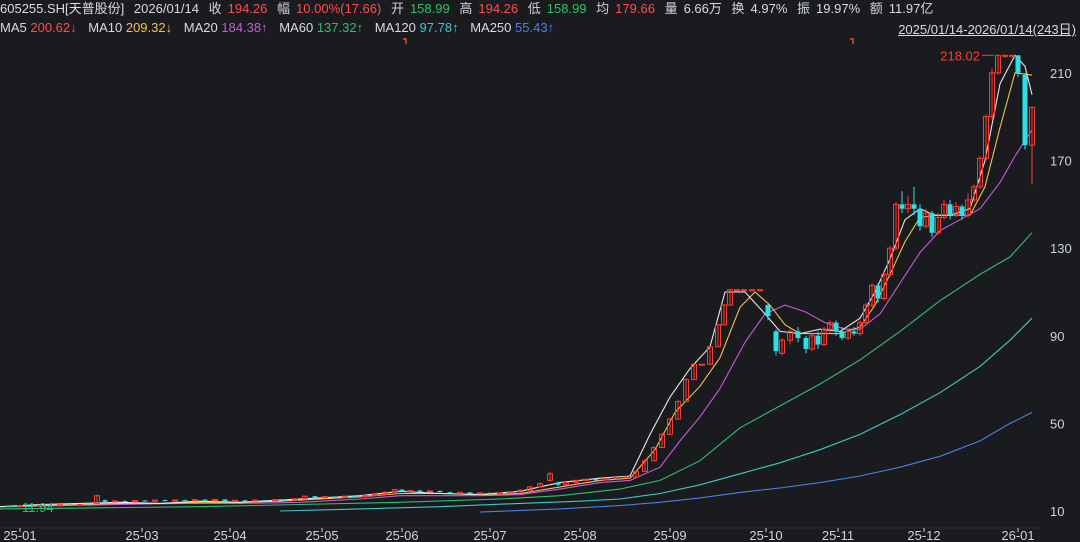  What do you see at coordinates (838, 535) in the screenshot?
I see `x-tick-label: 25-11` at bounding box center [838, 535].